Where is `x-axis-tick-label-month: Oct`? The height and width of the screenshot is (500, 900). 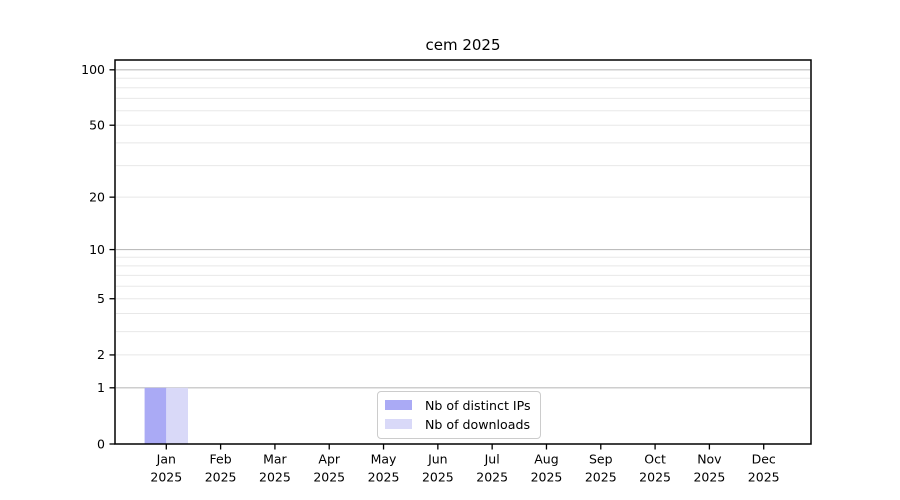
x-axis-tick-label-month: Oct is located at coordinates (655, 459).